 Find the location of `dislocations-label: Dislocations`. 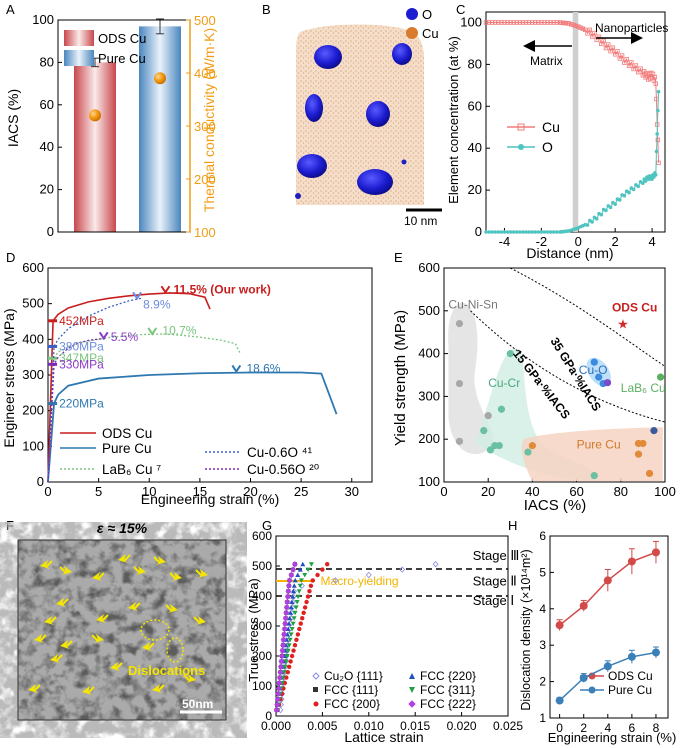

dislocations-label: Dislocations is located at coordinates (166, 670).